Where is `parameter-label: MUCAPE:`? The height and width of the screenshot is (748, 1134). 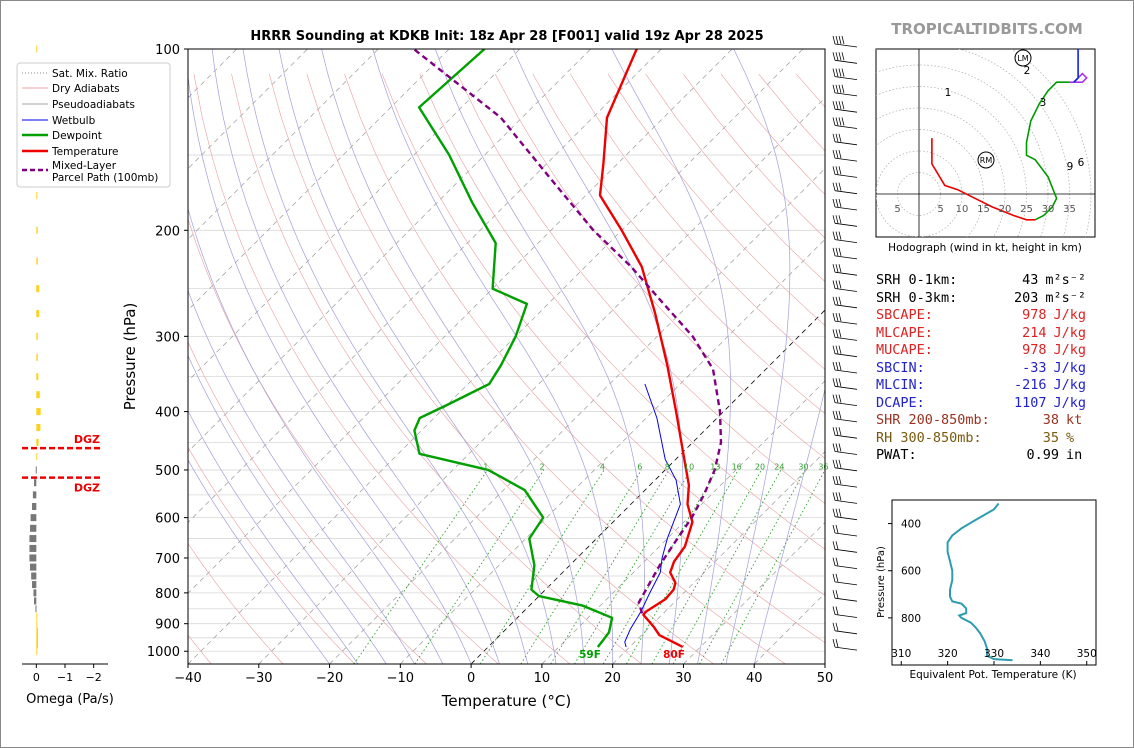
parameter-label: MUCAPE: is located at coordinates (904, 350).